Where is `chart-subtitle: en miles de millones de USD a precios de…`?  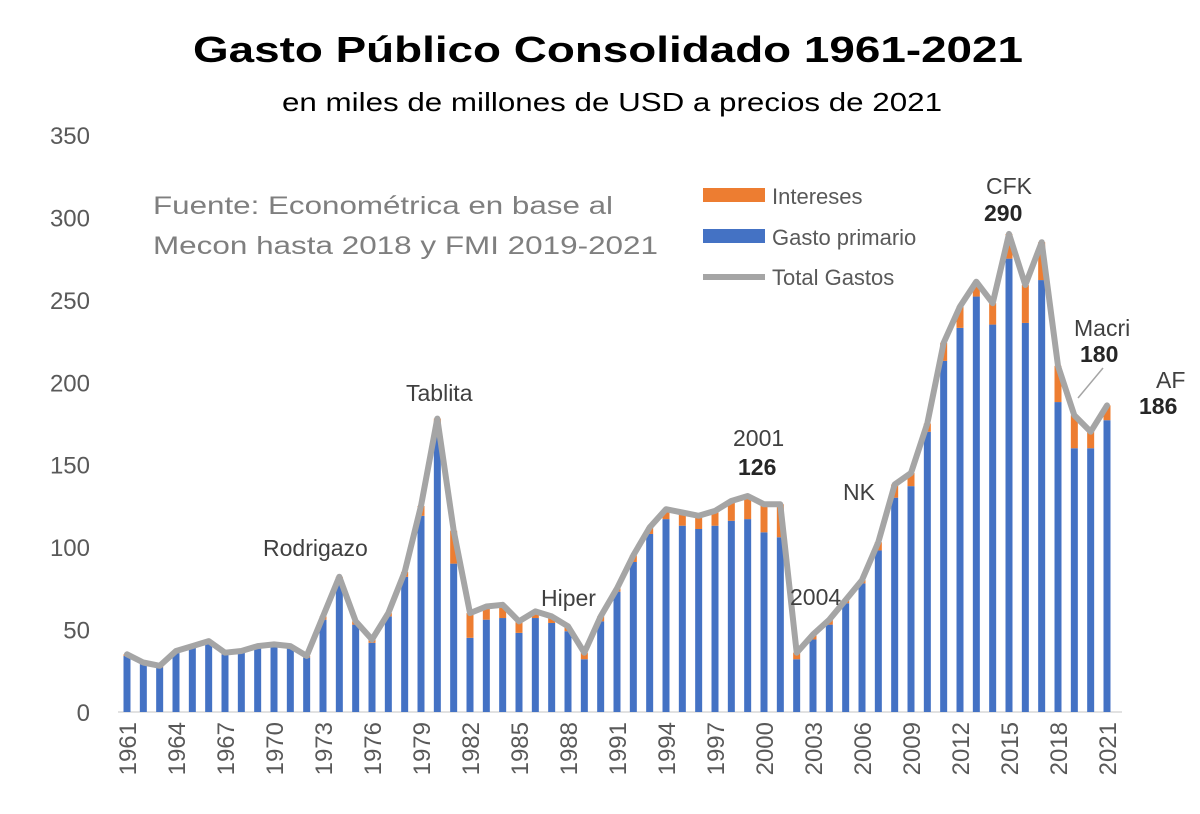
chart-subtitle: en miles de millones de USD a precios de… is located at coordinates (612, 102).